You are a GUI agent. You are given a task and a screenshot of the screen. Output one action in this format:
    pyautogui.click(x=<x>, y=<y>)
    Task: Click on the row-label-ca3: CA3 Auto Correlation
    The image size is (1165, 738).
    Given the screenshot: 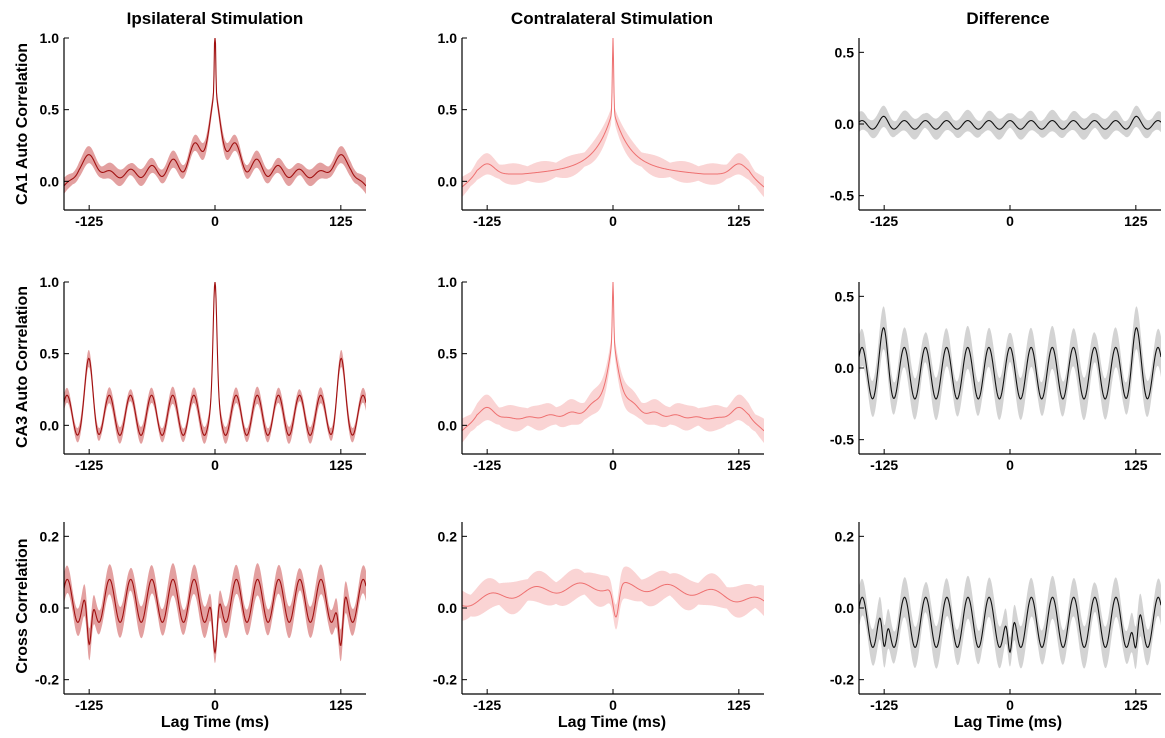 What is the action you would take?
    pyautogui.click(x=22, y=367)
    